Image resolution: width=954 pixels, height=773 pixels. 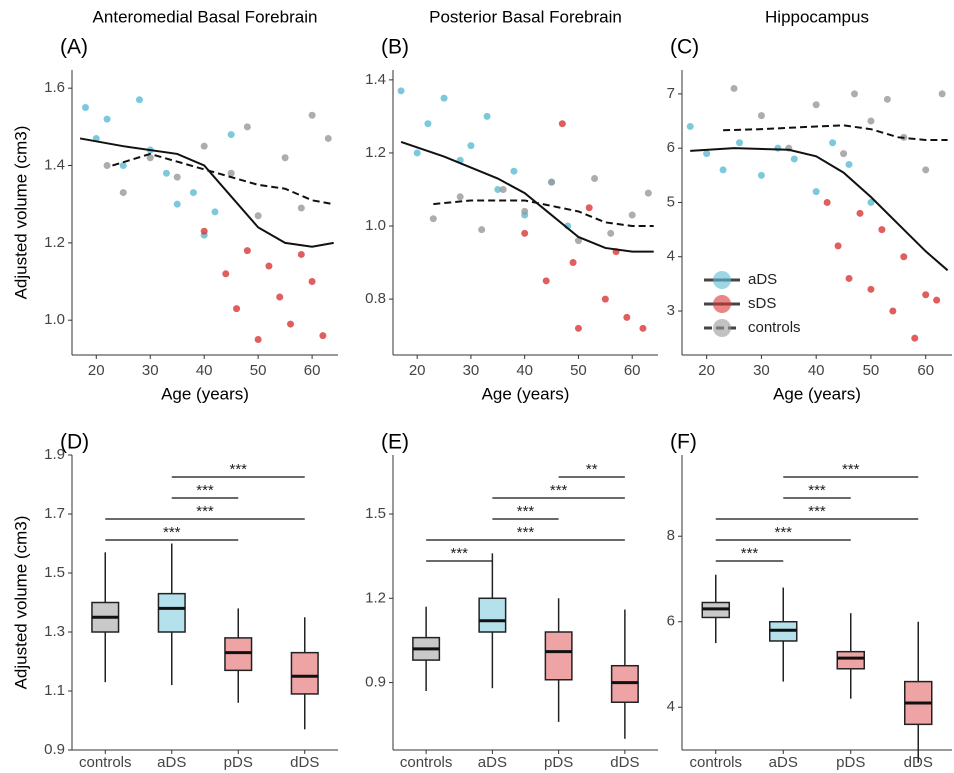 What do you see at coordinates (850, 762) in the screenshot?
I see `x-tick-label: pDS` at bounding box center [850, 762].